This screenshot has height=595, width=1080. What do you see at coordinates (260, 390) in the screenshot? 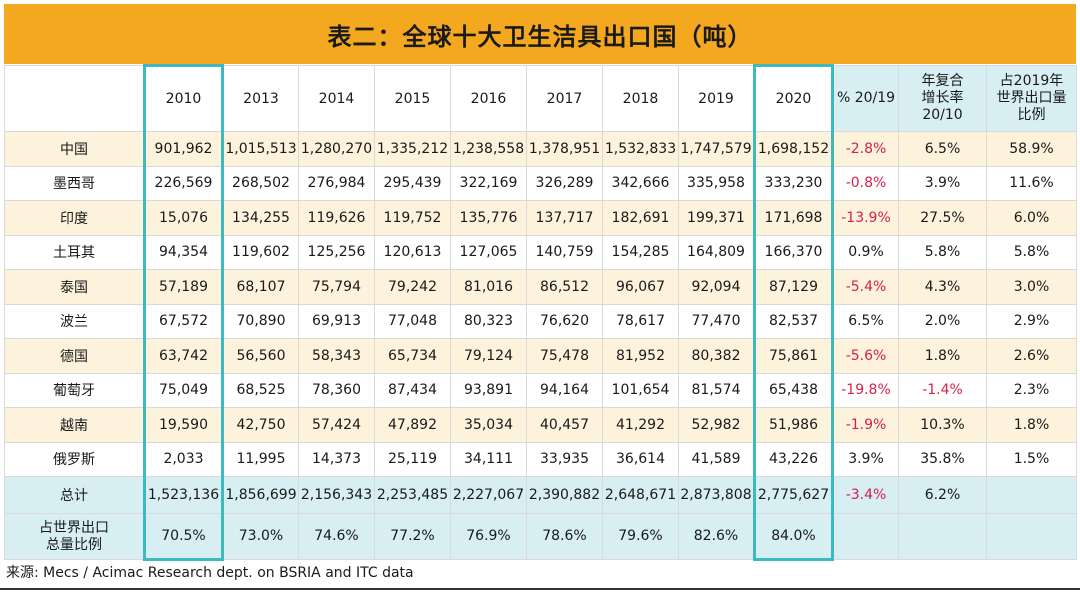
I see `year-value: 68,525` at bounding box center [260, 390].